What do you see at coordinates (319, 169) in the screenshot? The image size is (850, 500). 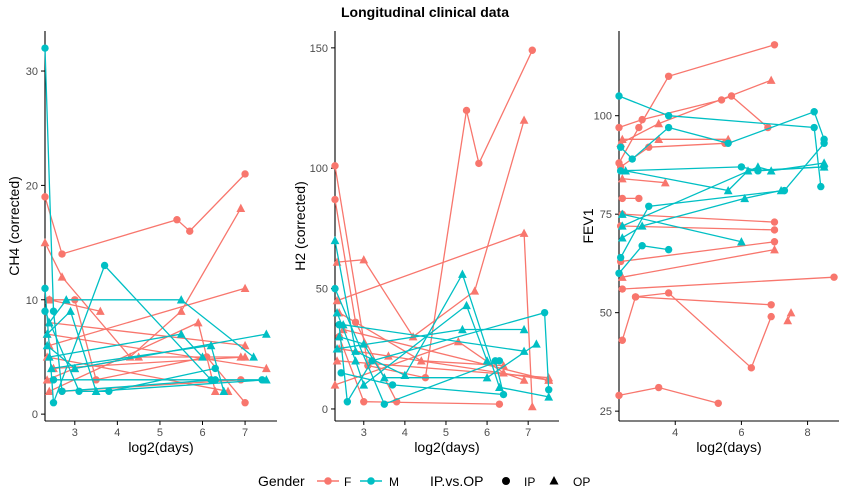 I see `y-tick-label: 100` at bounding box center [319, 169].